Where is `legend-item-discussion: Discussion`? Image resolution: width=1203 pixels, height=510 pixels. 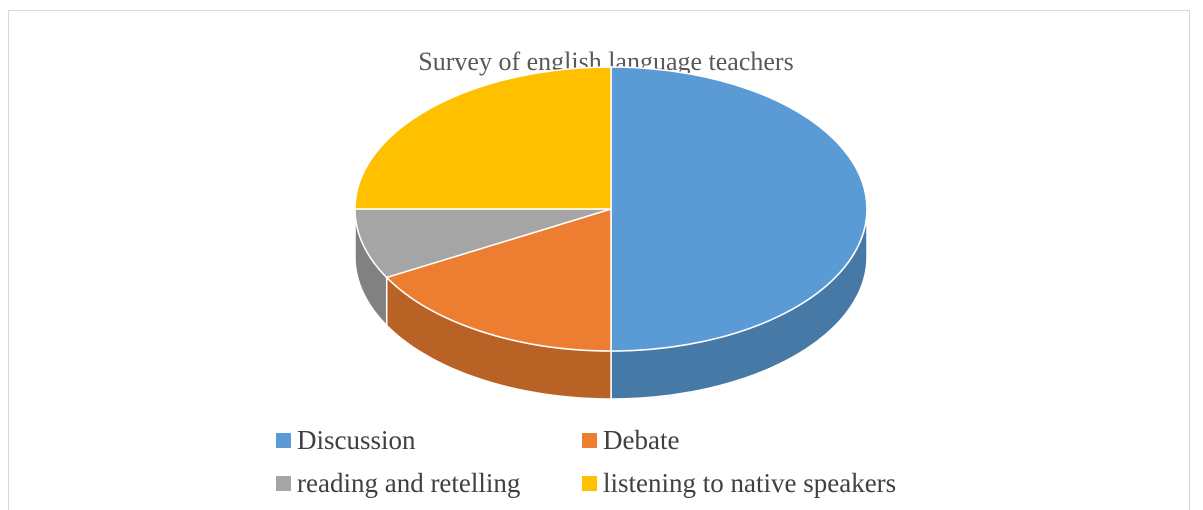 legend-item-discussion: Discussion is located at coordinates (346, 440).